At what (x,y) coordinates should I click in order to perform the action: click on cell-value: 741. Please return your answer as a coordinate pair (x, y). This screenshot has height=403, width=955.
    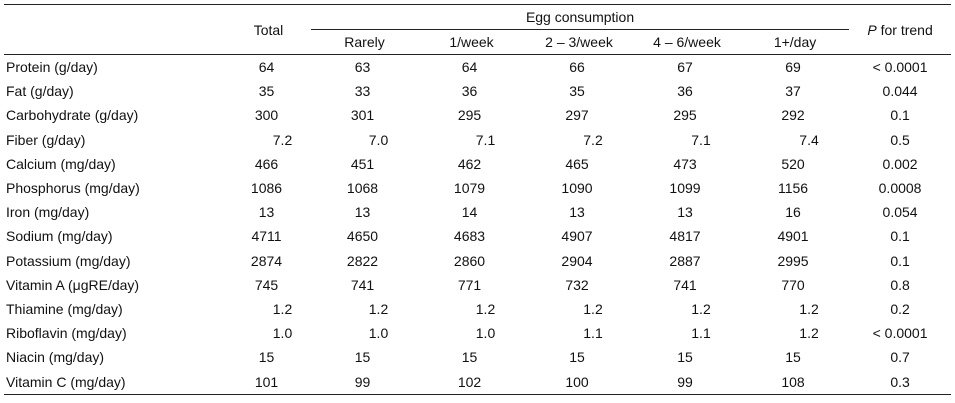
    Looking at the image, I should click on (364, 285).